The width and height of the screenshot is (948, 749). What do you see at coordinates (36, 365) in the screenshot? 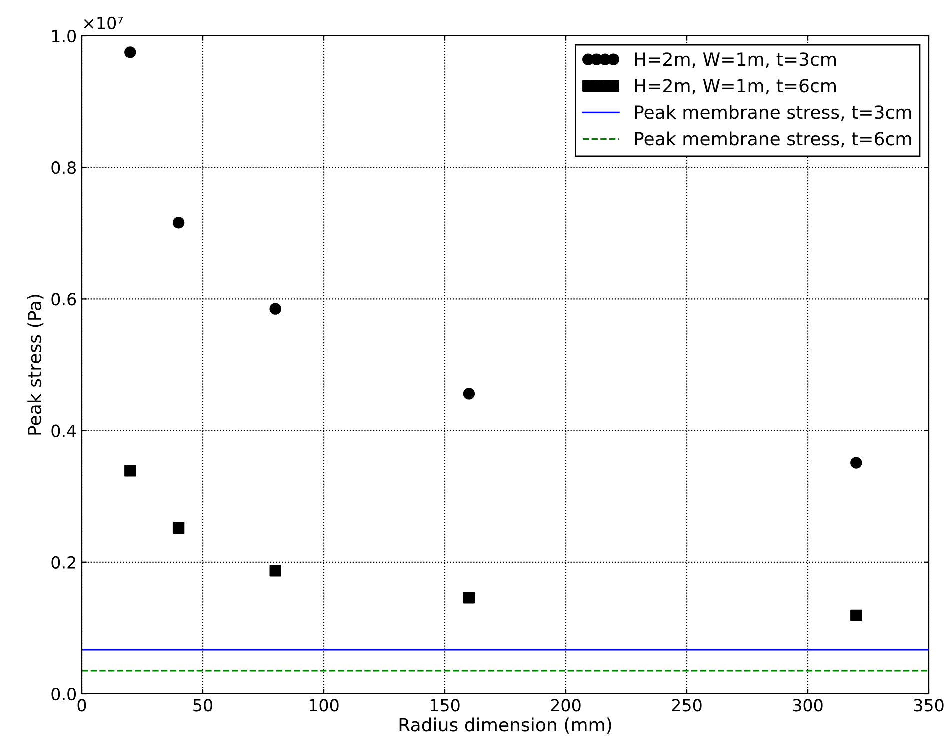
I see `y-axis-title: Peak stress (Pa)` at bounding box center [36, 365].